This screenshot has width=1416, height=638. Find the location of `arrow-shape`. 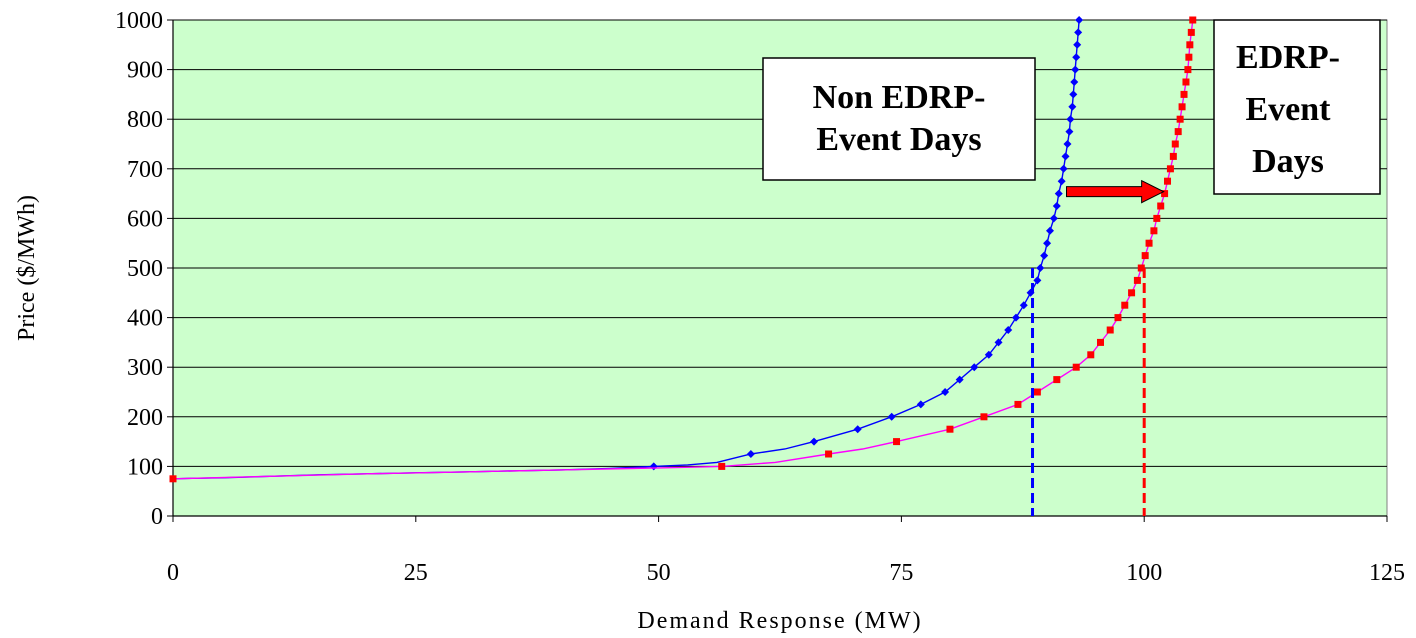

arrow-shape is located at coordinates (1115, 191).